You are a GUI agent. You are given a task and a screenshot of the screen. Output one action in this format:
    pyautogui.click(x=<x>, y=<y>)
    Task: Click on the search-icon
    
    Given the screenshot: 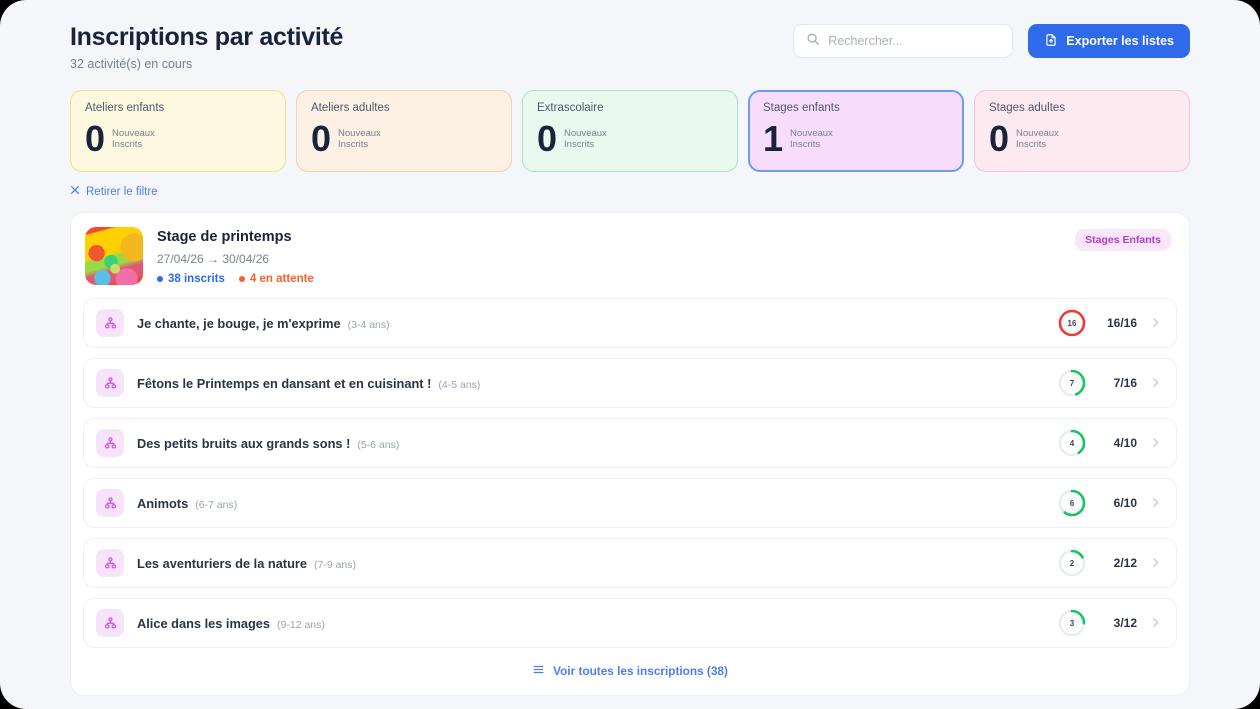 What is the action you would take?
    pyautogui.click(x=813, y=41)
    